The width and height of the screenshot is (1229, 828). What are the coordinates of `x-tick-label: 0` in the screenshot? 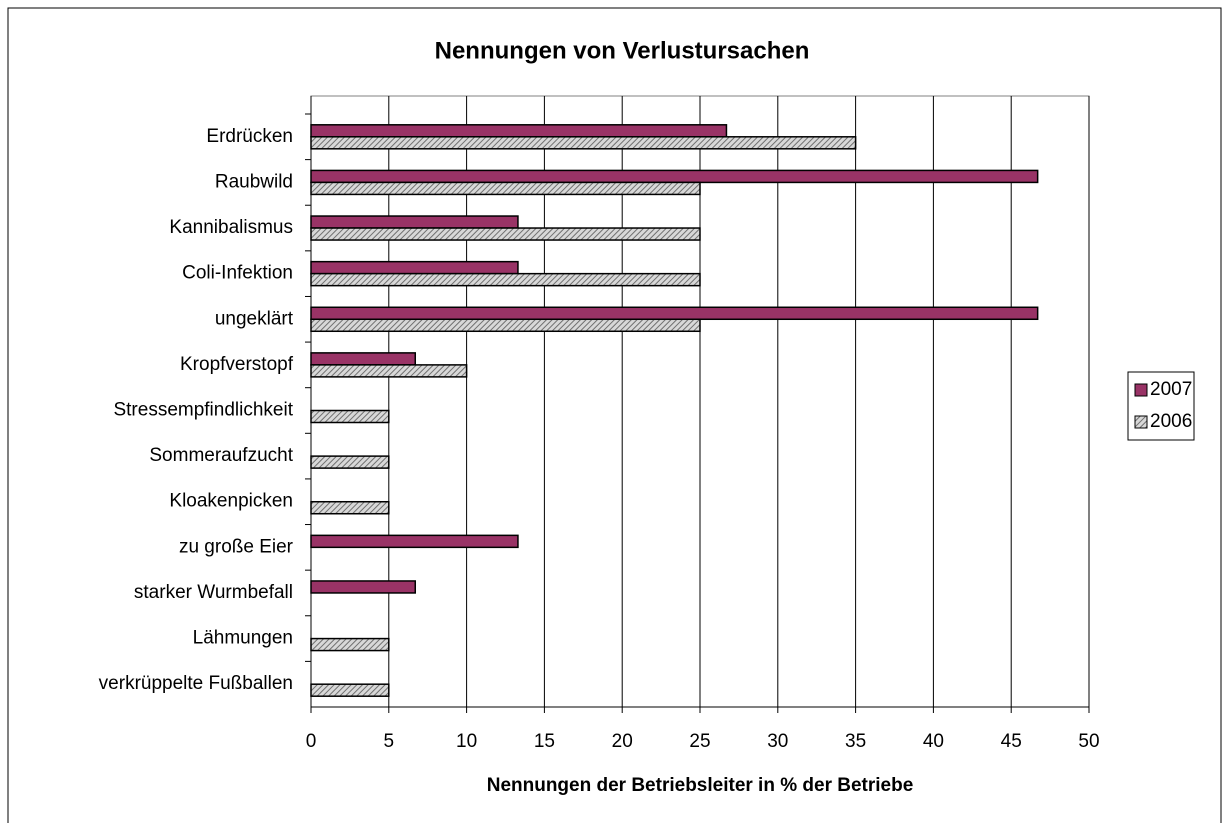 It's located at (311, 741).